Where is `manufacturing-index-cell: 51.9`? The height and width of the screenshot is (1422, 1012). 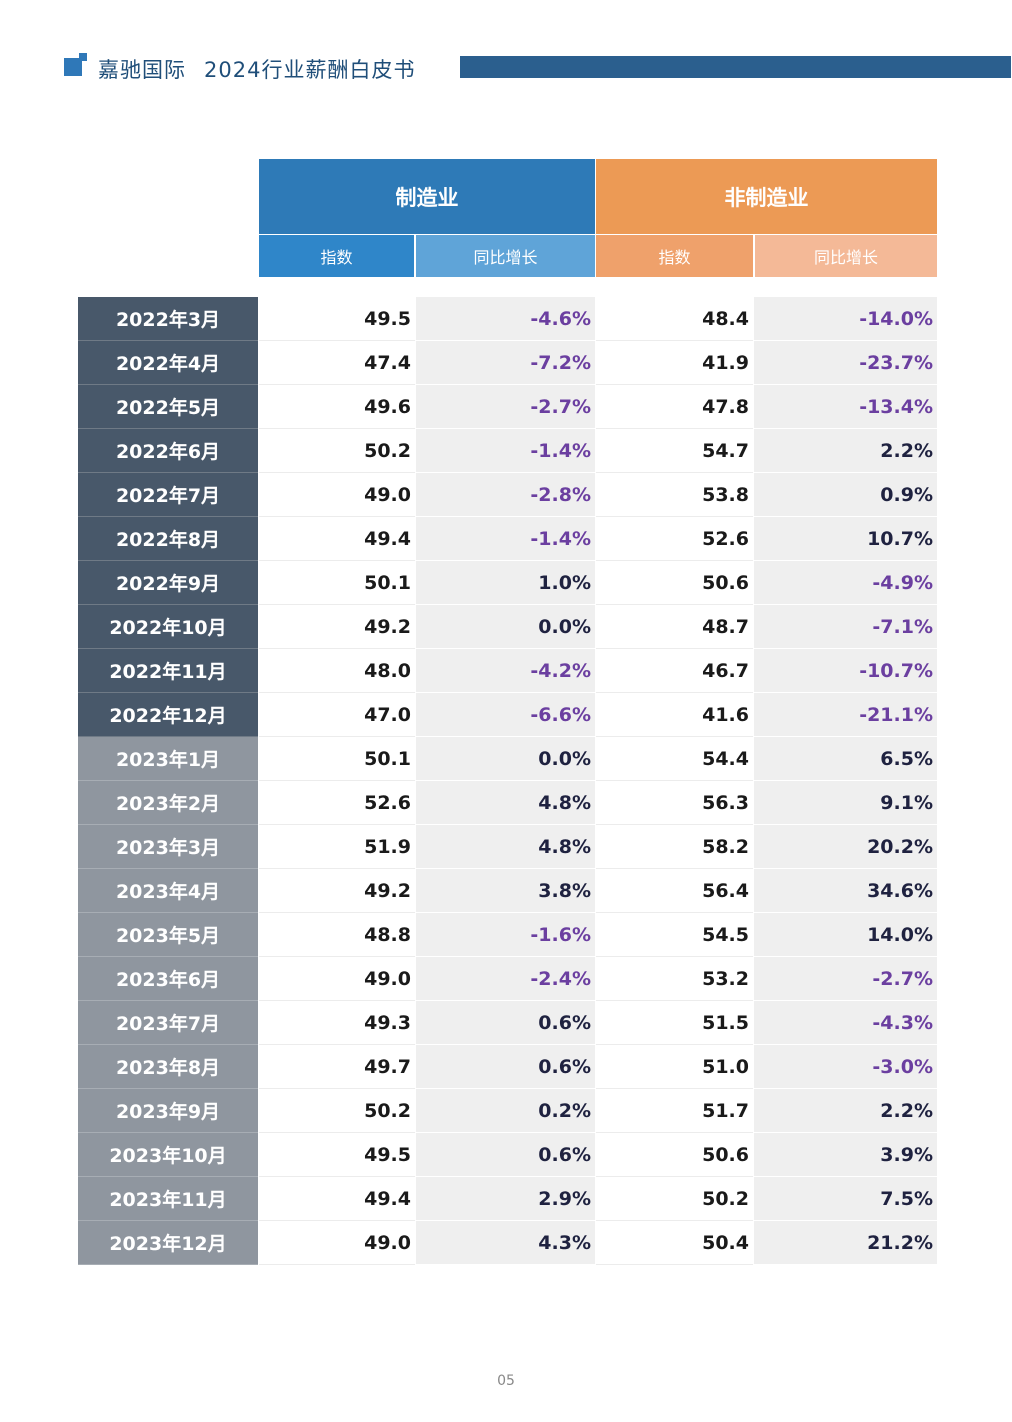
manufacturing-index-cell: 51.9 is located at coordinates (337, 847).